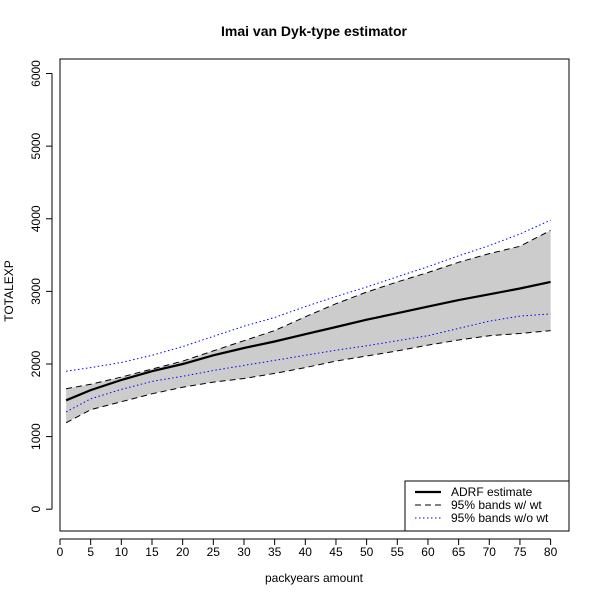 This screenshot has height=600, width=600. I want to click on legend-box, so click(487, 506).